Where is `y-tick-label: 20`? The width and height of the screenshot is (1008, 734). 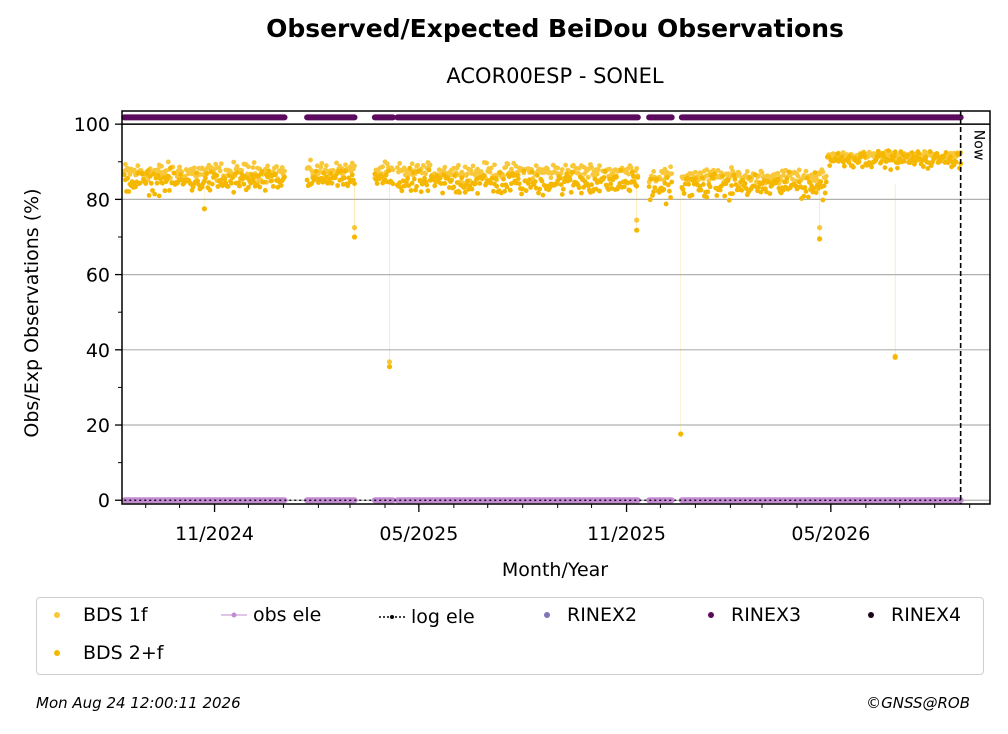
y-tick-label: 20 is located at coordinates (98, 426).